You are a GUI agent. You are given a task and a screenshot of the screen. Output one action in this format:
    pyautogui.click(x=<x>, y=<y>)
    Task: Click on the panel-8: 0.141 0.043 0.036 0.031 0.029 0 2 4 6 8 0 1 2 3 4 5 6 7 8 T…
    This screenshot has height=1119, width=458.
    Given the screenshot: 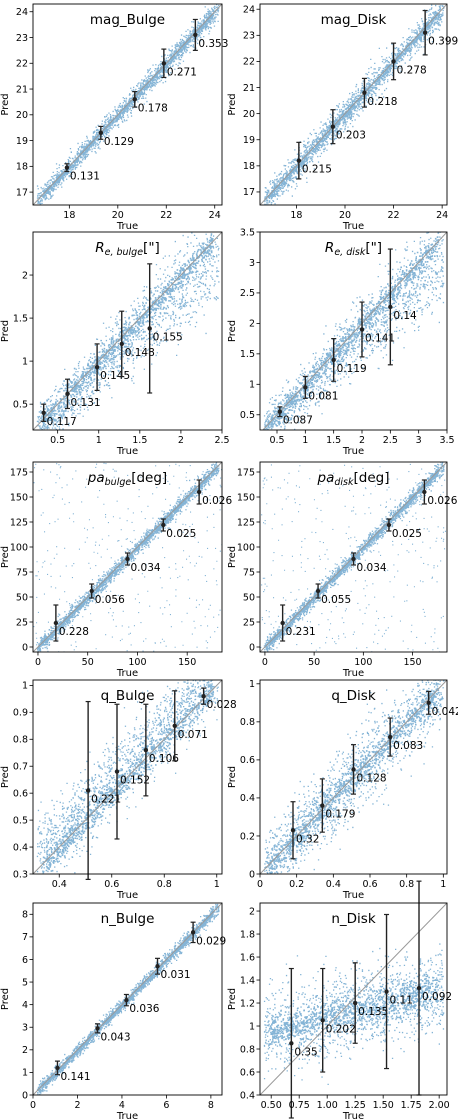 What is the action you would take?
    pyautogui.click(x=113, y=1010)
    